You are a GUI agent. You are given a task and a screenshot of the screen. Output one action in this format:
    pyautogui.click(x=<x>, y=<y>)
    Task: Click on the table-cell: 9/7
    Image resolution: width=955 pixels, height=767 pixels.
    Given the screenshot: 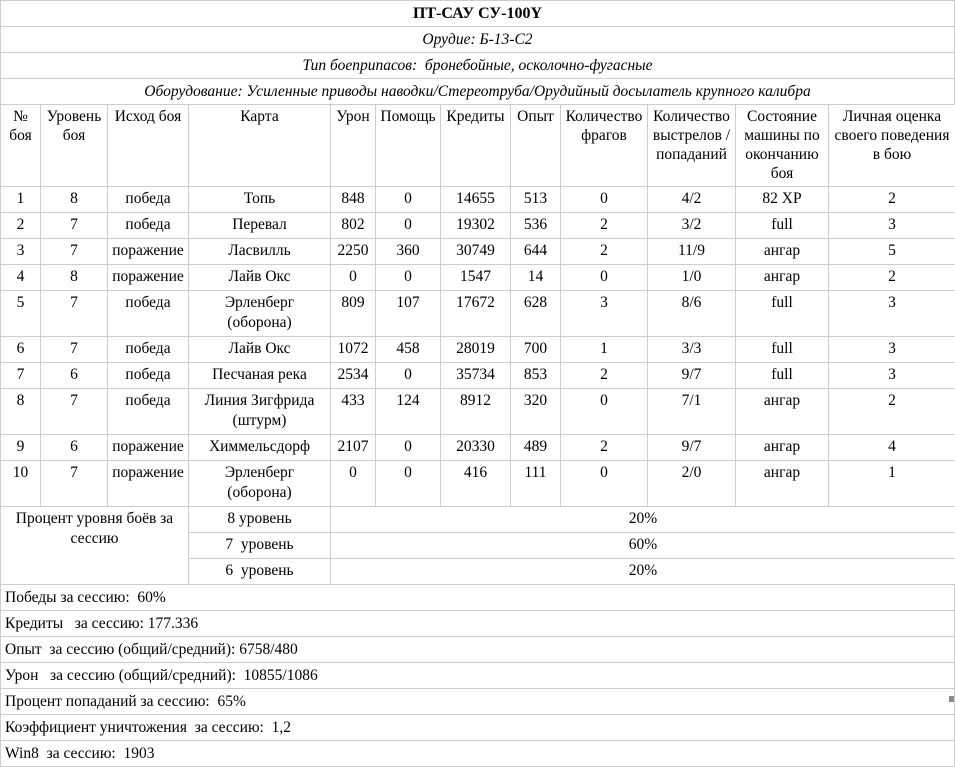 What is the action you would take?
    pyautogui.click(x=692, y=376)
    